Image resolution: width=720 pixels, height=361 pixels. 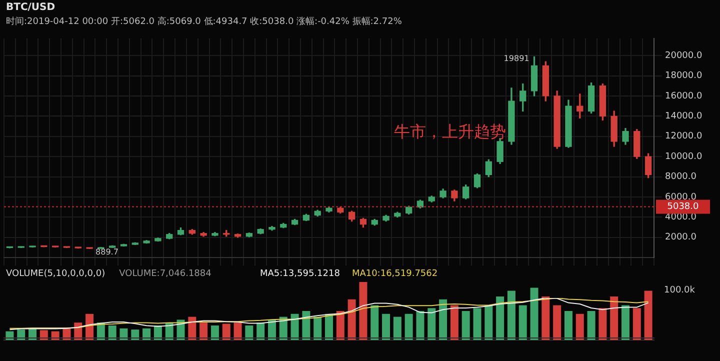 I want to click on y-tick-label: 14000.0, so click(x=683, y=117).